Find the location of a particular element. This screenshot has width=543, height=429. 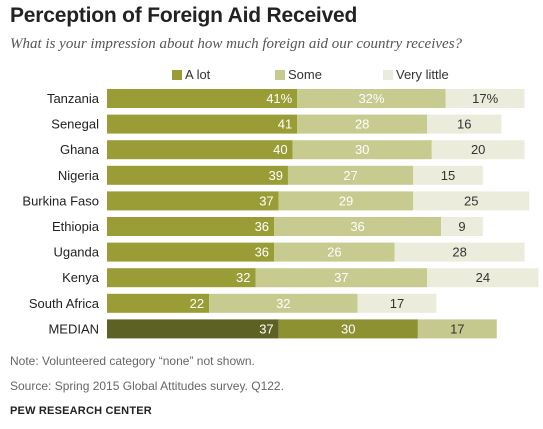

value-label-ethiopia-a-lot: 36 is located at coordinates (262, 226).